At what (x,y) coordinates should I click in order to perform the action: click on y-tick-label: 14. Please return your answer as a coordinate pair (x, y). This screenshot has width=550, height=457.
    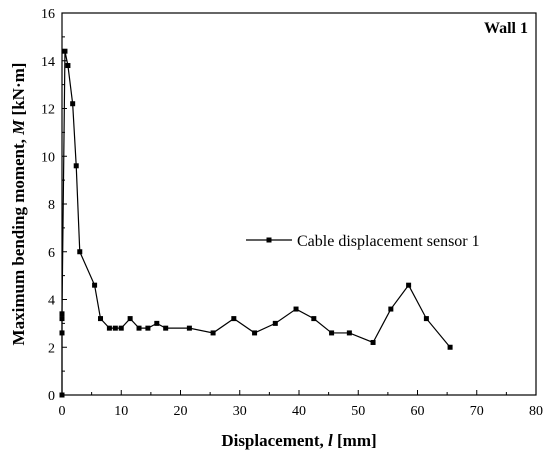
    Looking at the image, I should click on (48, 62).